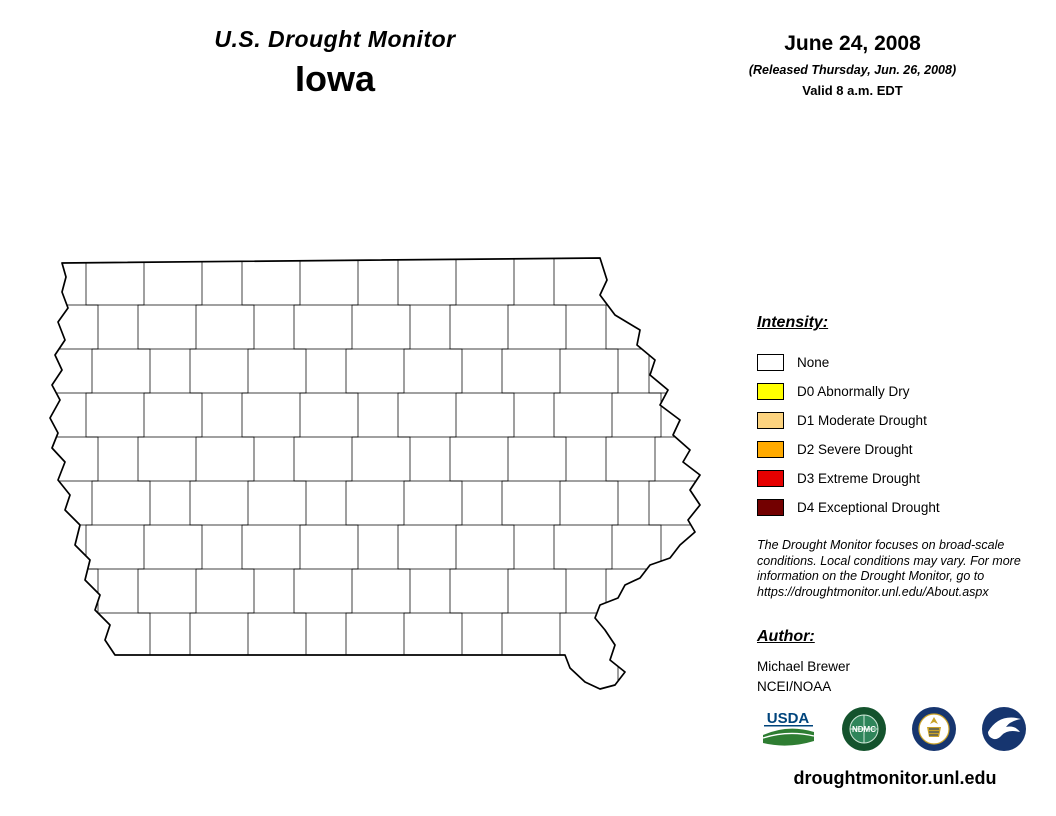 This screenshot has width=1056, height=816. I want to click on author-name: Michael Brewer, so click(804, 666).